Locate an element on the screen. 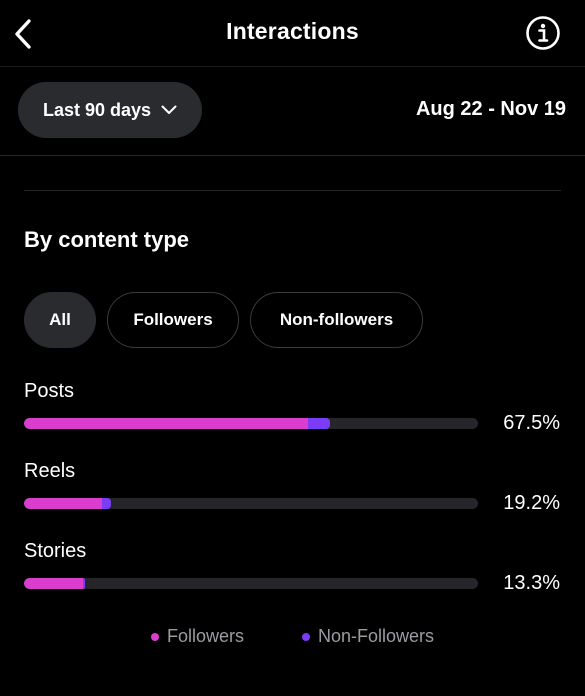 This screenshot has height=696, width=585. non-followers-dot-icon is located at coordinates (305, 636).